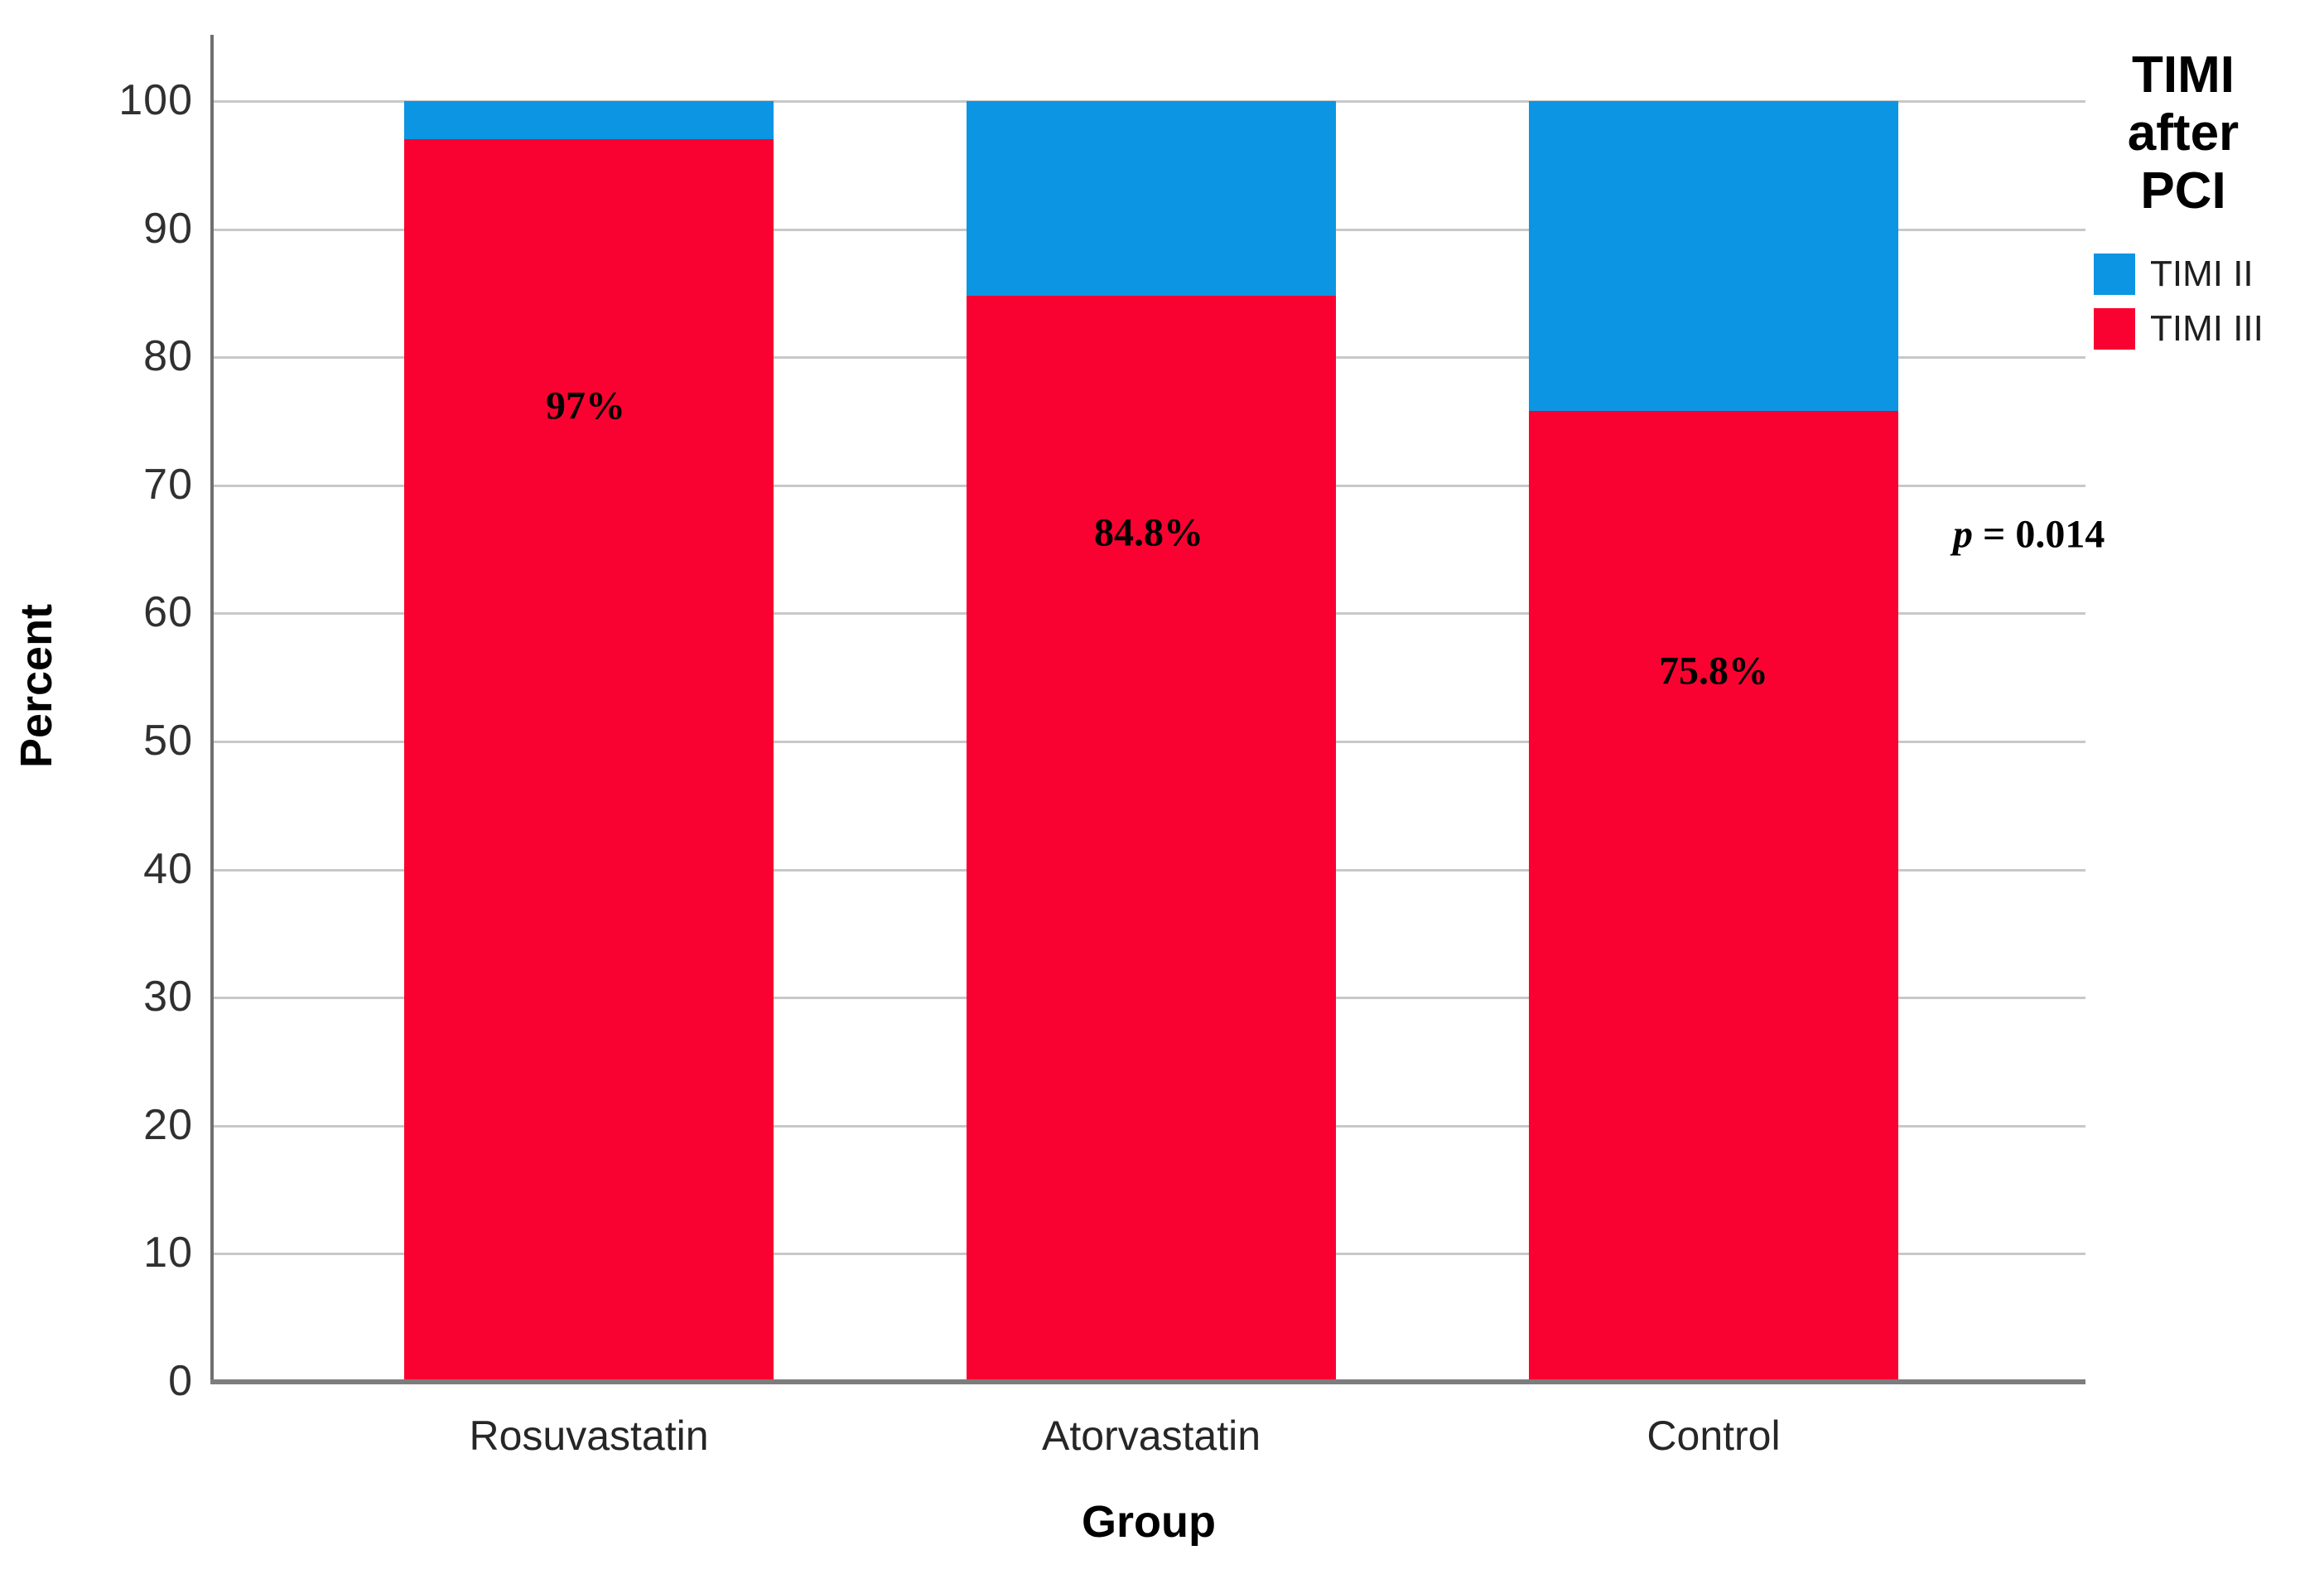 The height and width of the screenshot is (1584, 2324). I want to click on y-tick-label-30: 30, so click(168, 996).